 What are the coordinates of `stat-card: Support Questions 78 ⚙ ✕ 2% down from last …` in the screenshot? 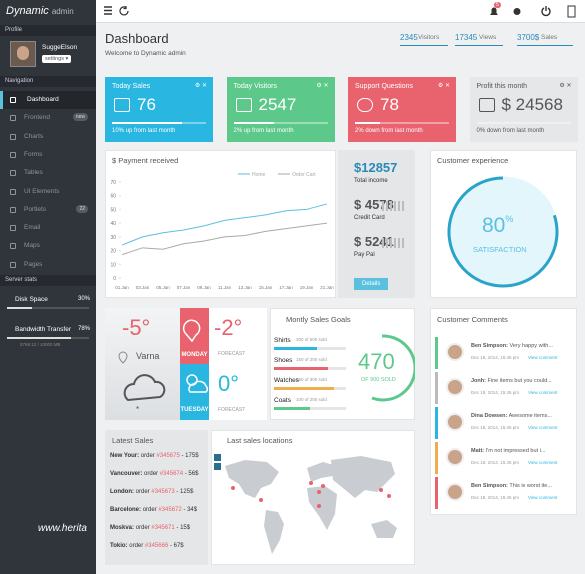 It's located at (402, 109).